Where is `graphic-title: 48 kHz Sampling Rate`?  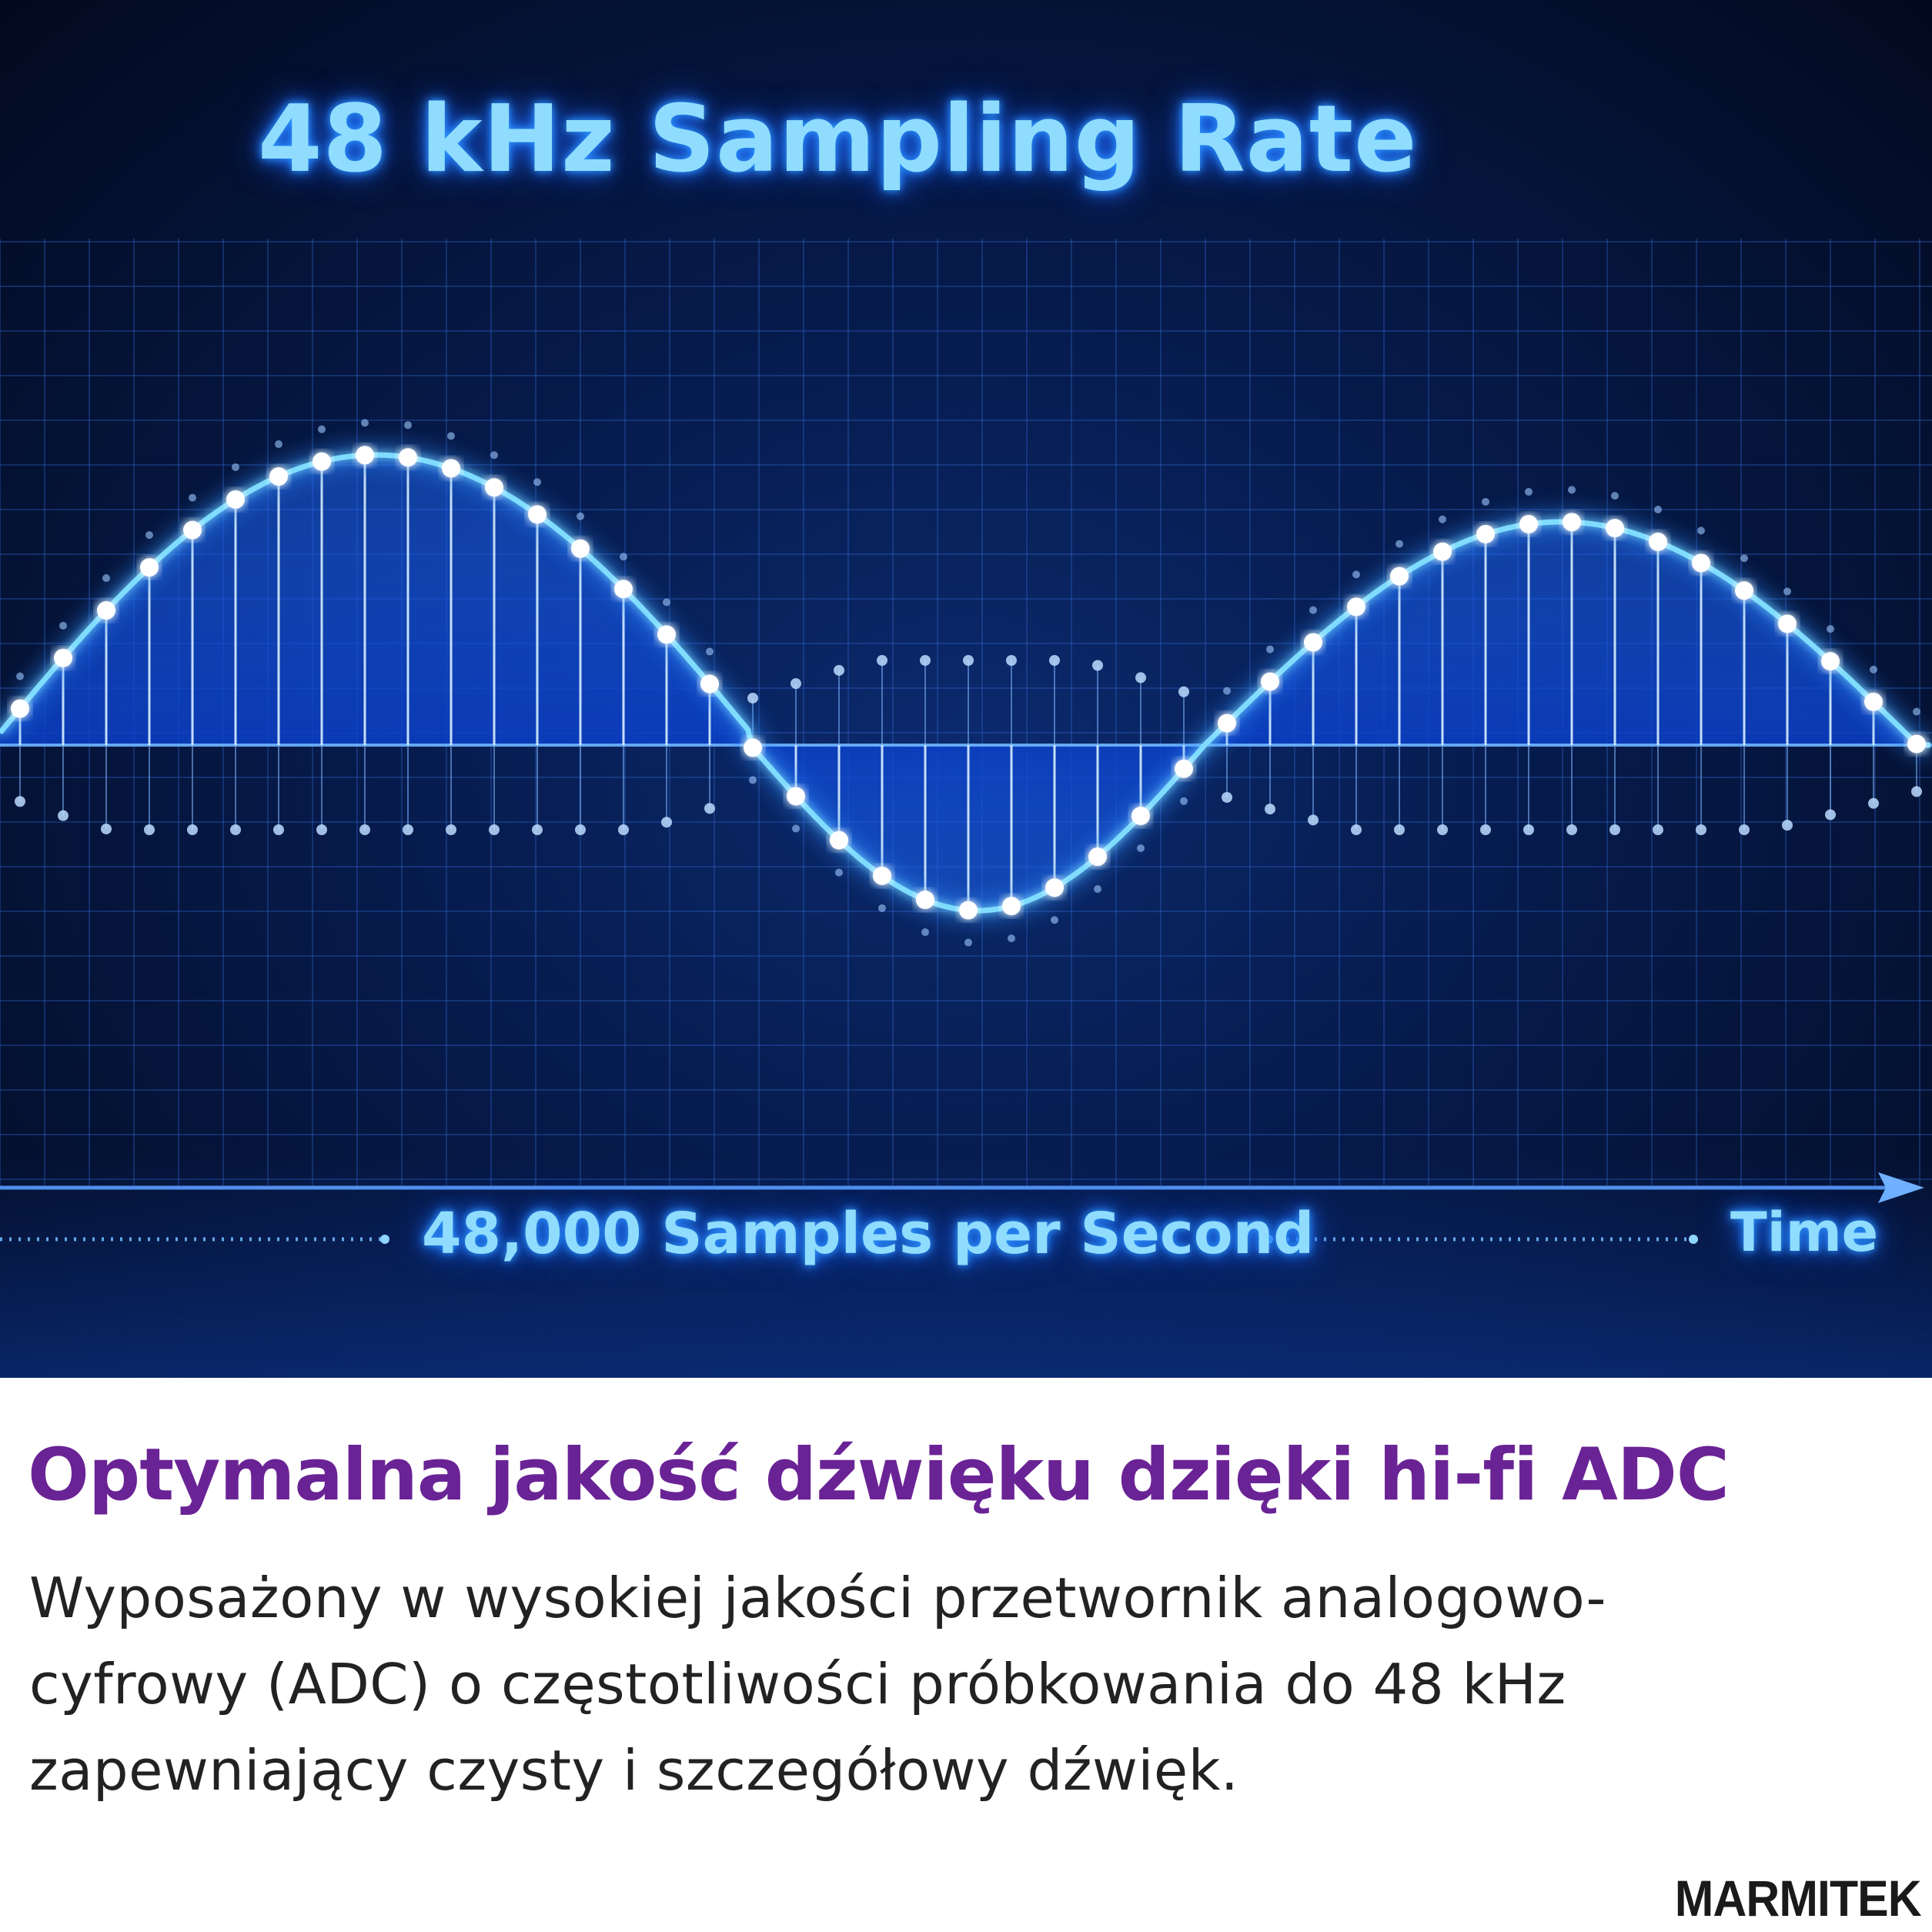
graphic-title: 48 kHz Sampling Rate is located at coordinates (838, 139).